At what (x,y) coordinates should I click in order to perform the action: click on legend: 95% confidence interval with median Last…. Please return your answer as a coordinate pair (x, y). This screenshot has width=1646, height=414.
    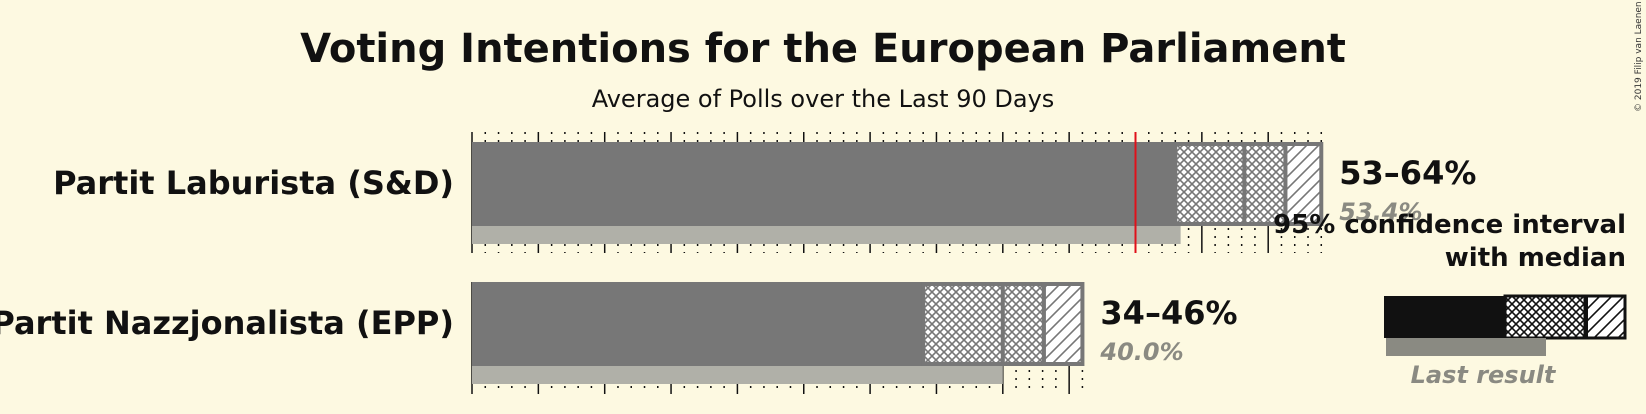
    Looking at the image, I should click on (1450, 299).